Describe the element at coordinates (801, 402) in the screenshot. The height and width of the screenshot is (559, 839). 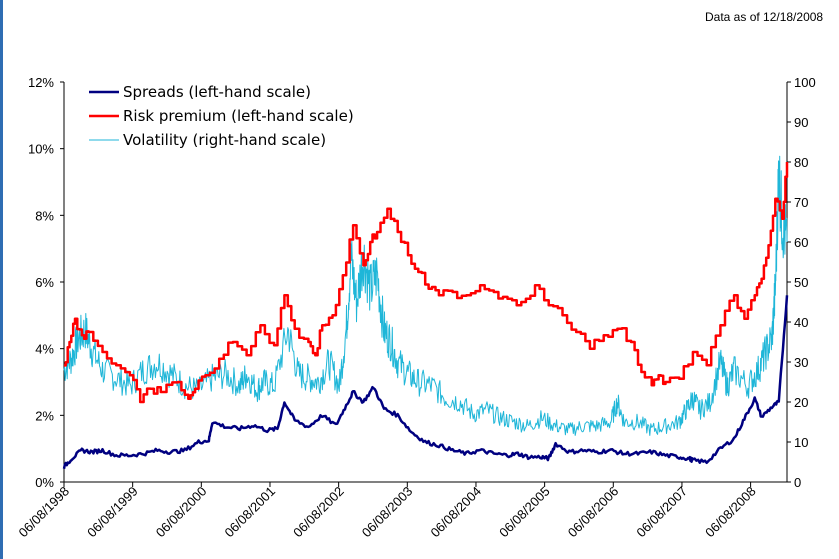
I see `right-tick-label: 20` at that location.